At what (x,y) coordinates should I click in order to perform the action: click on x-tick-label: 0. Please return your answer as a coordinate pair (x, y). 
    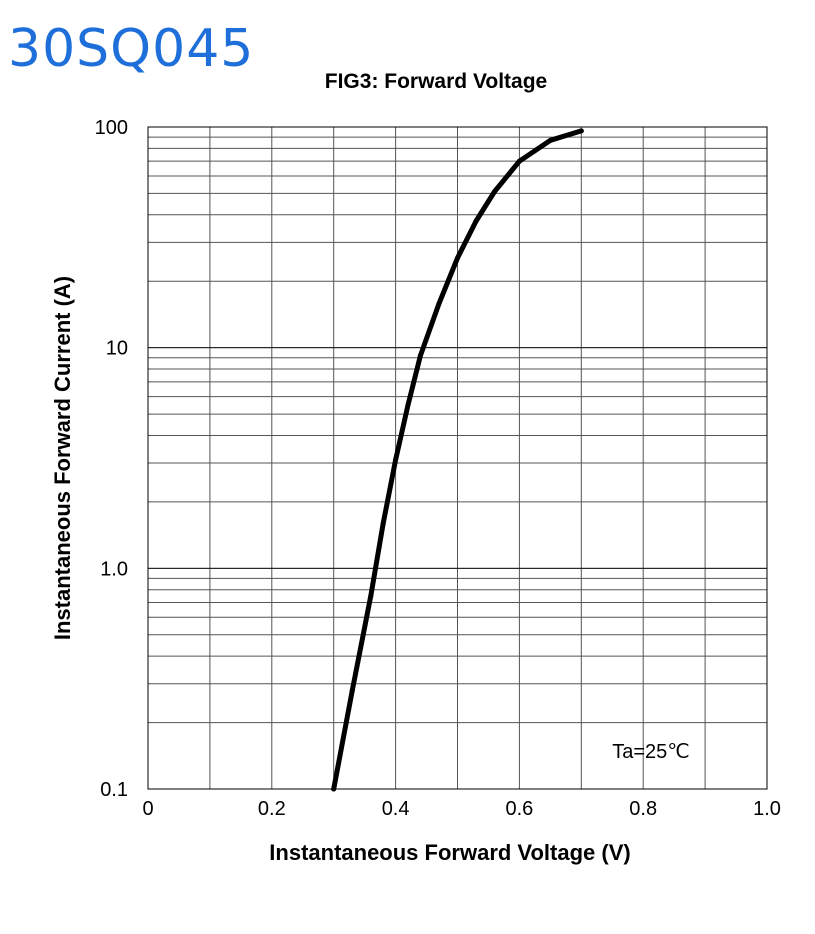
    Looking at the image, I should click on (147, 809).